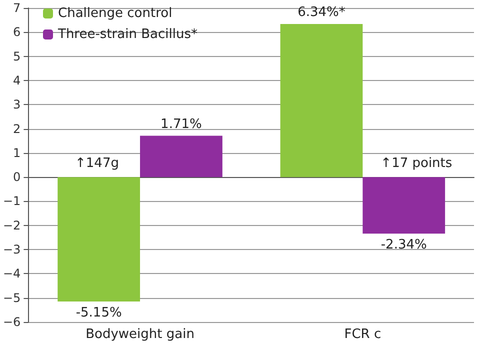 The image size is (482, 350). I want to click on data-label: 6.34%*, so click(322, 12).